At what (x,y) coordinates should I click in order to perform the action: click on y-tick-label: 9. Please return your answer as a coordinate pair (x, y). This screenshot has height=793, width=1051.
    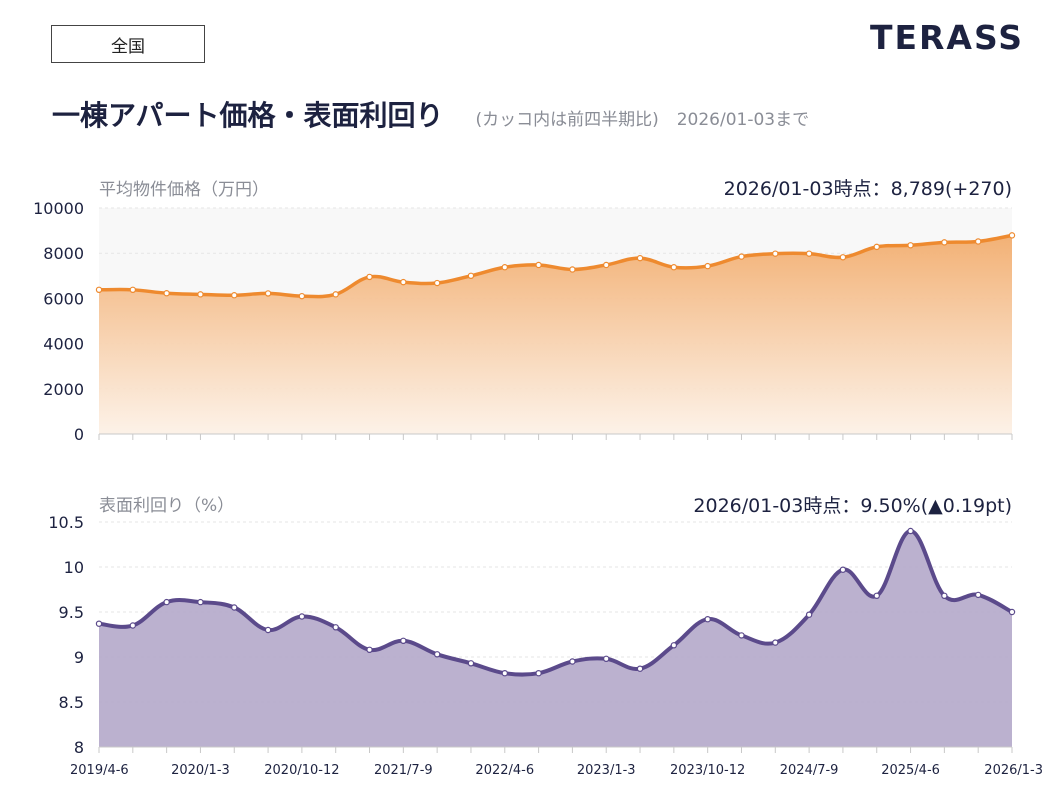
    Looking at the image, I should click on (79, 657).